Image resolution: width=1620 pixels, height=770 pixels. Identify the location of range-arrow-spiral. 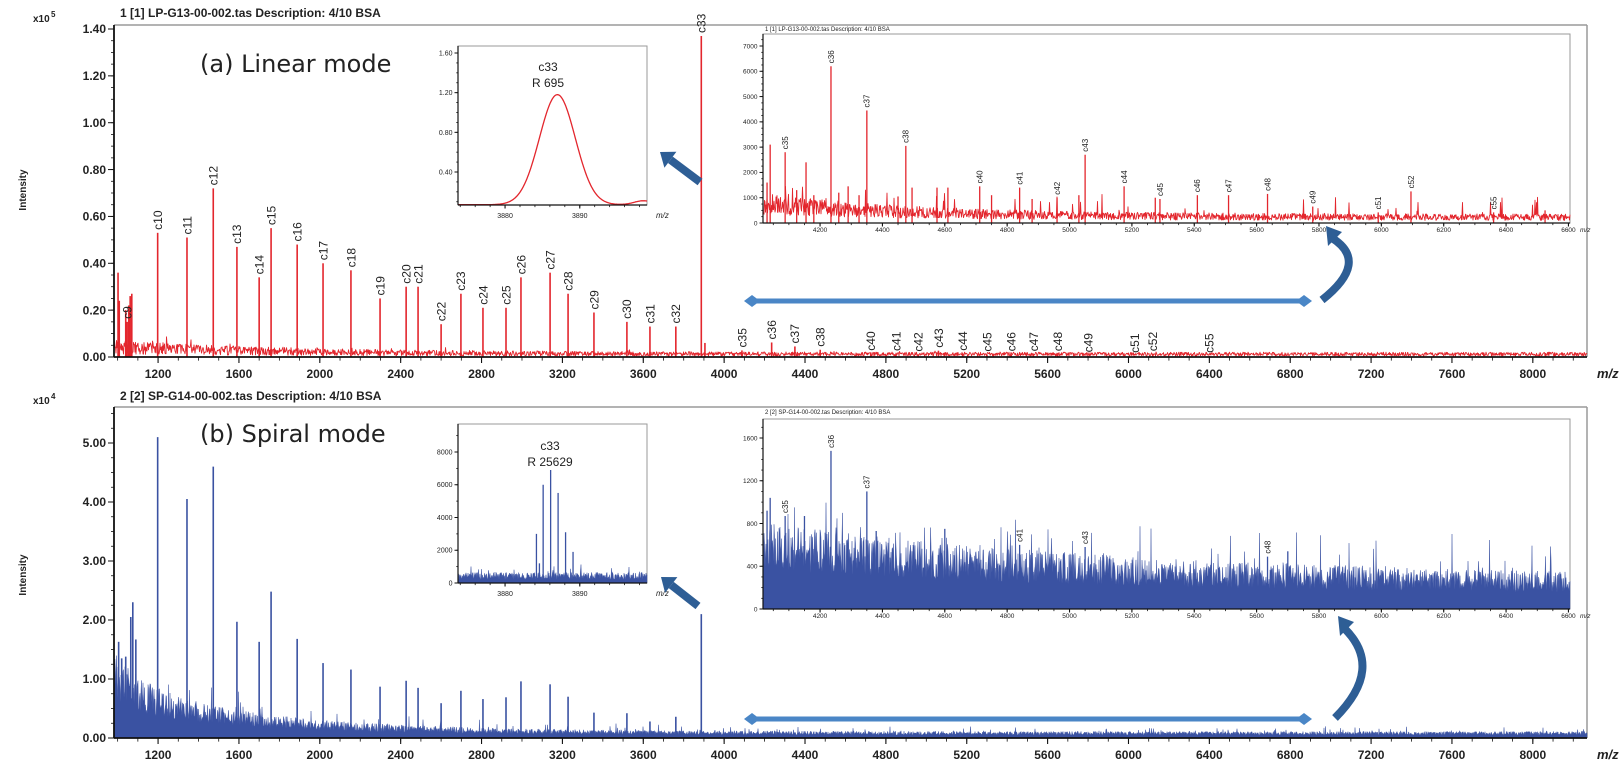
(1028, 719).